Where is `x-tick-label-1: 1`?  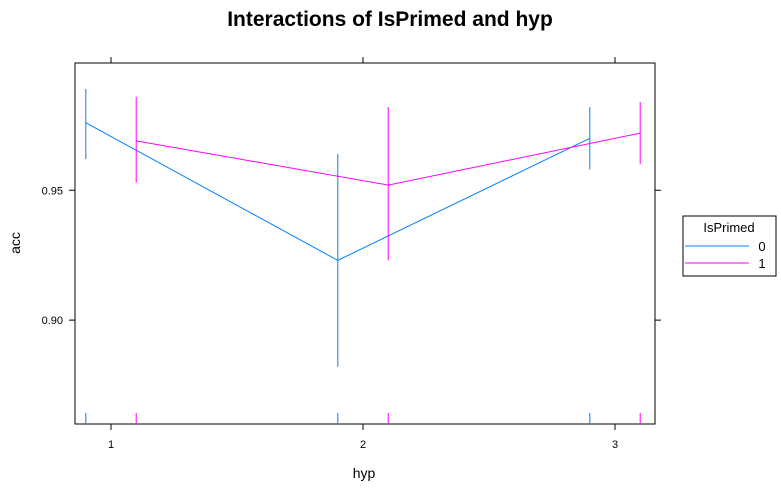 x-tick-label-1: 1 is located at coordinates (111, 445).